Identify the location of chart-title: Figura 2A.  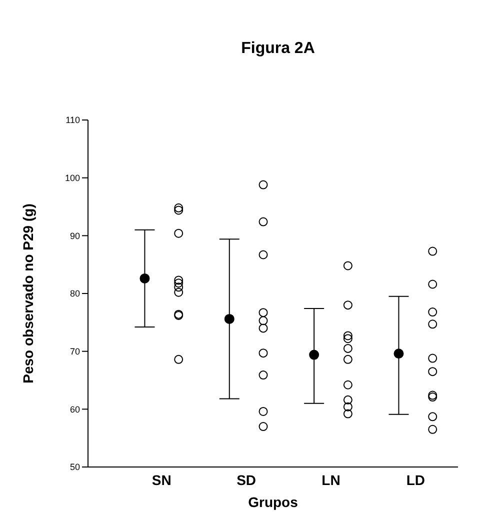
(278, 49).